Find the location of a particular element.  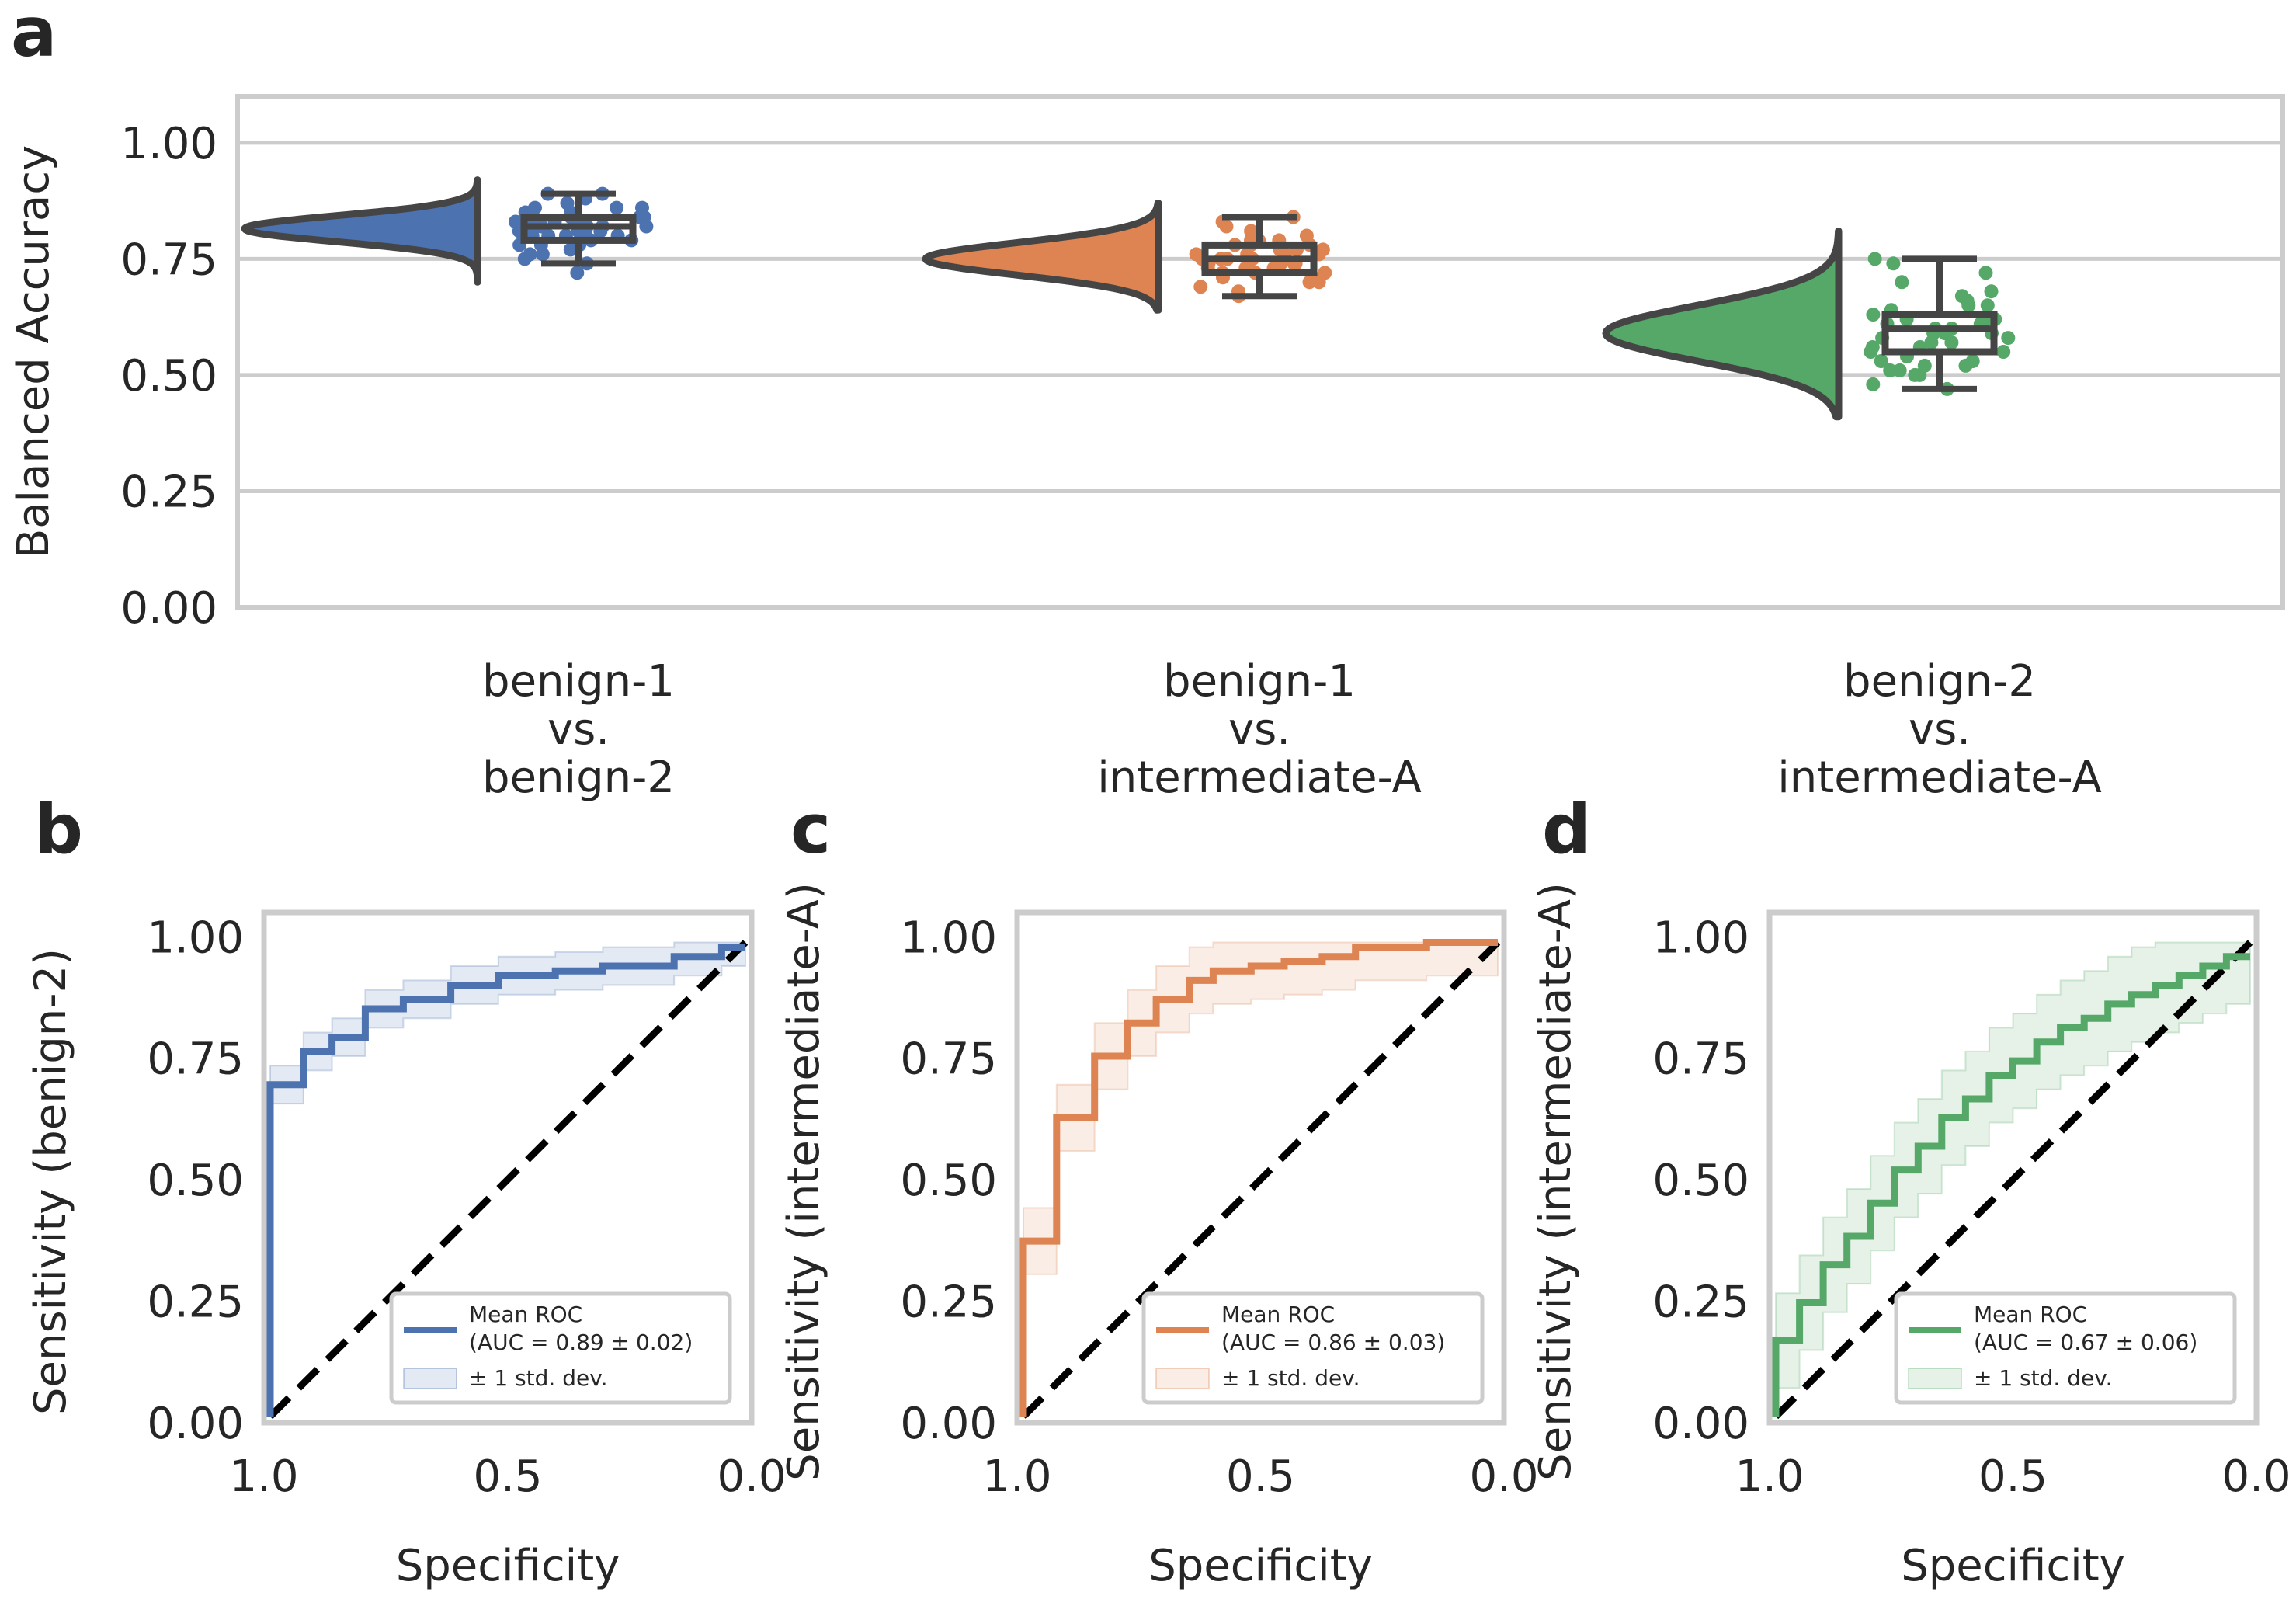

panel-a-y-tick-label: 0.50 is located at coordinates (169, 376).